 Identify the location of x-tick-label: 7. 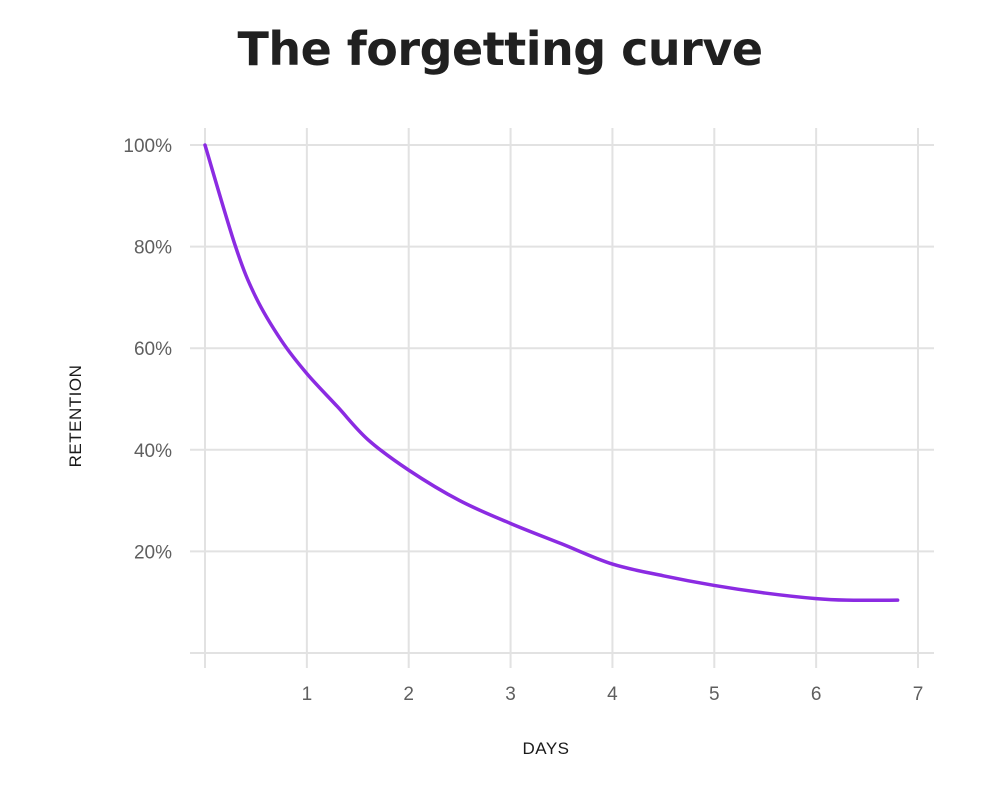
(918, 694).